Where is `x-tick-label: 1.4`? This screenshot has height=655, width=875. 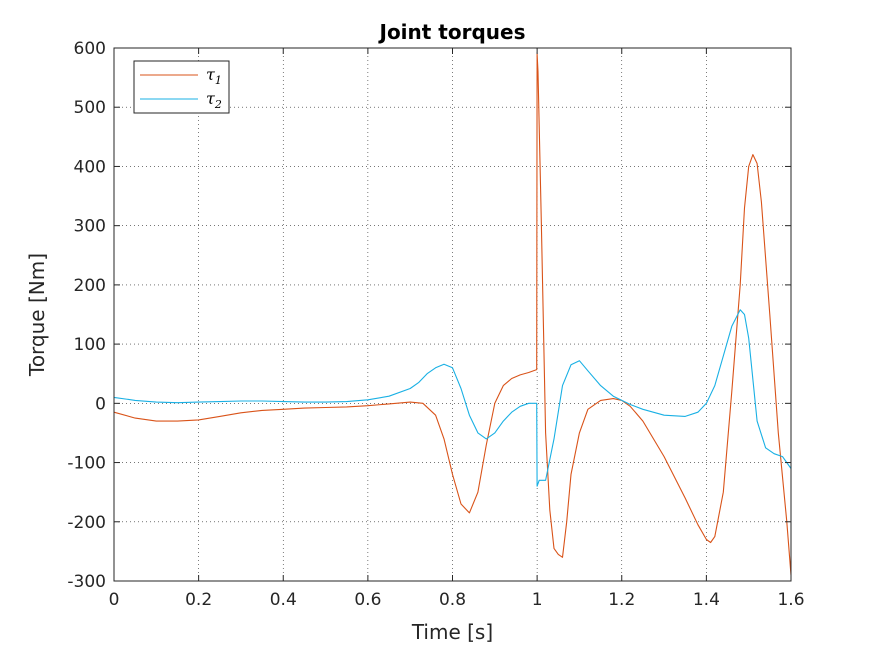 x-tick-label: 1.4 is located at coordinates (706, 600).